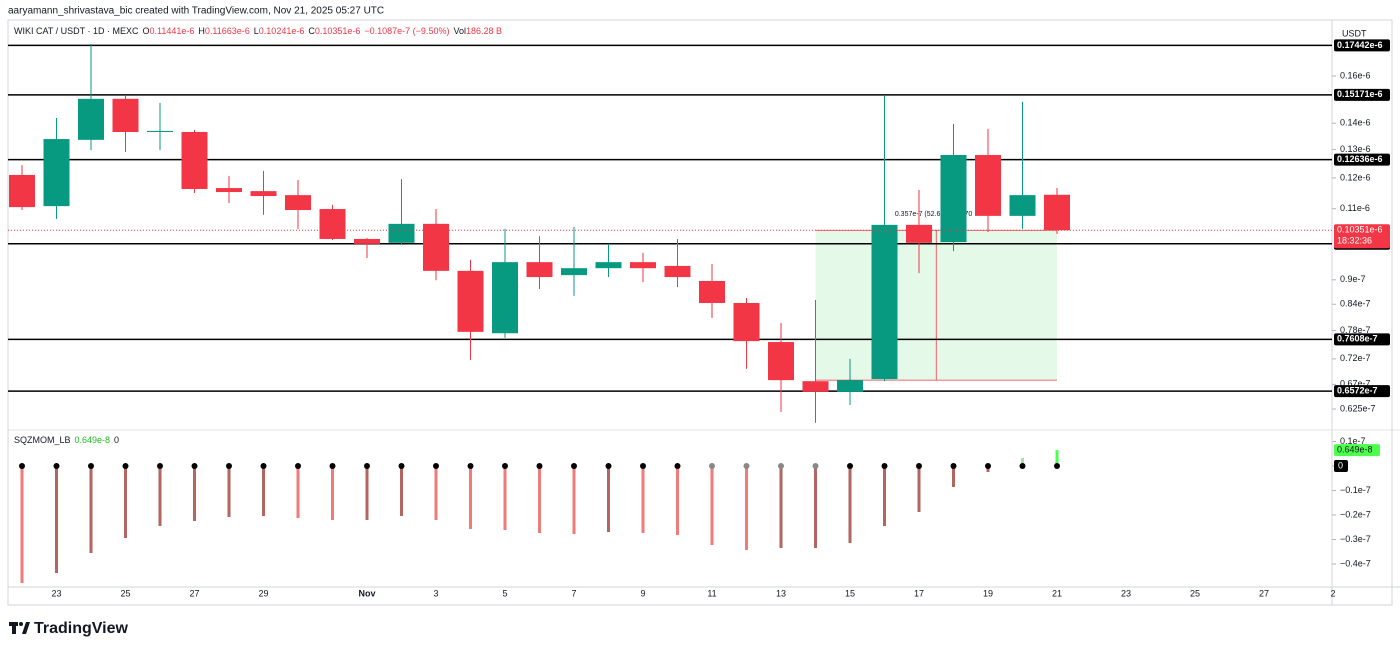  I want to click on y-tick-label: 0.67e-7, so click(1355, 384).